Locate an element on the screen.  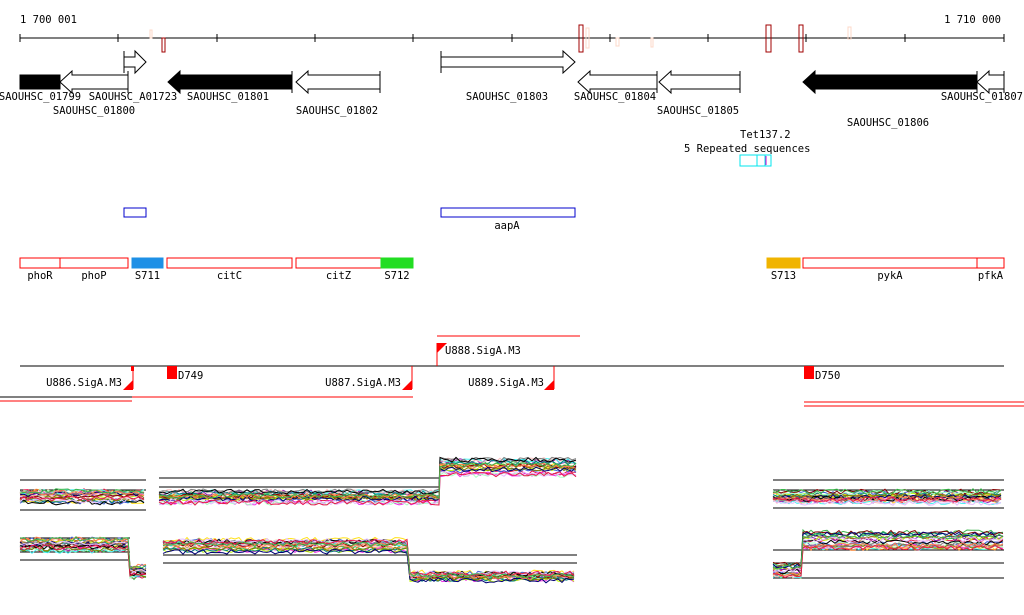
promoter-label: D749 is located at coordinates (190, 376).